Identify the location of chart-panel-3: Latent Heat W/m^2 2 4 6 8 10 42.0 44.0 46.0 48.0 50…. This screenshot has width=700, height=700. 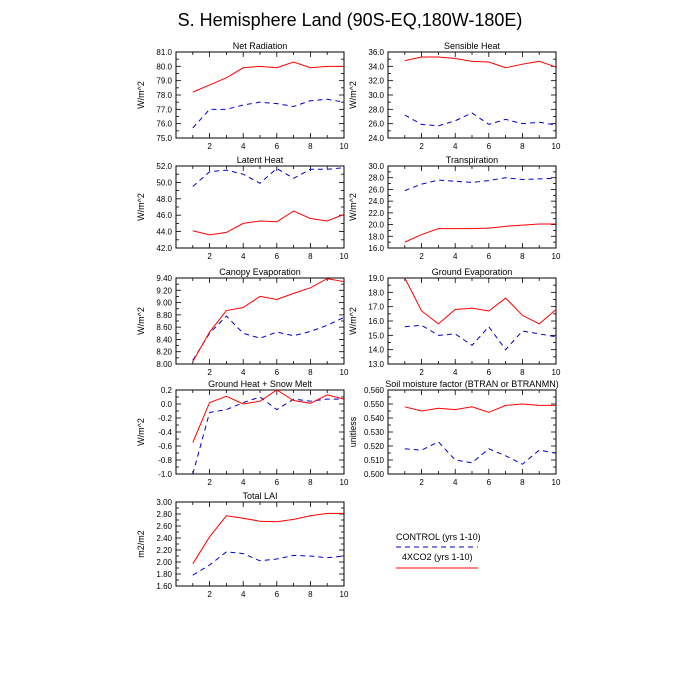
(242, 208).